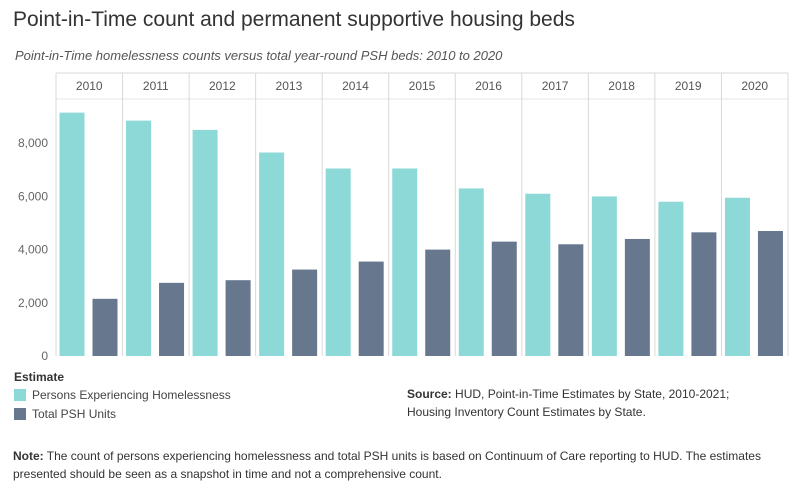 This screenshot has height=499, width=799. I want to click on category-header: 2014, so click(355, 86).